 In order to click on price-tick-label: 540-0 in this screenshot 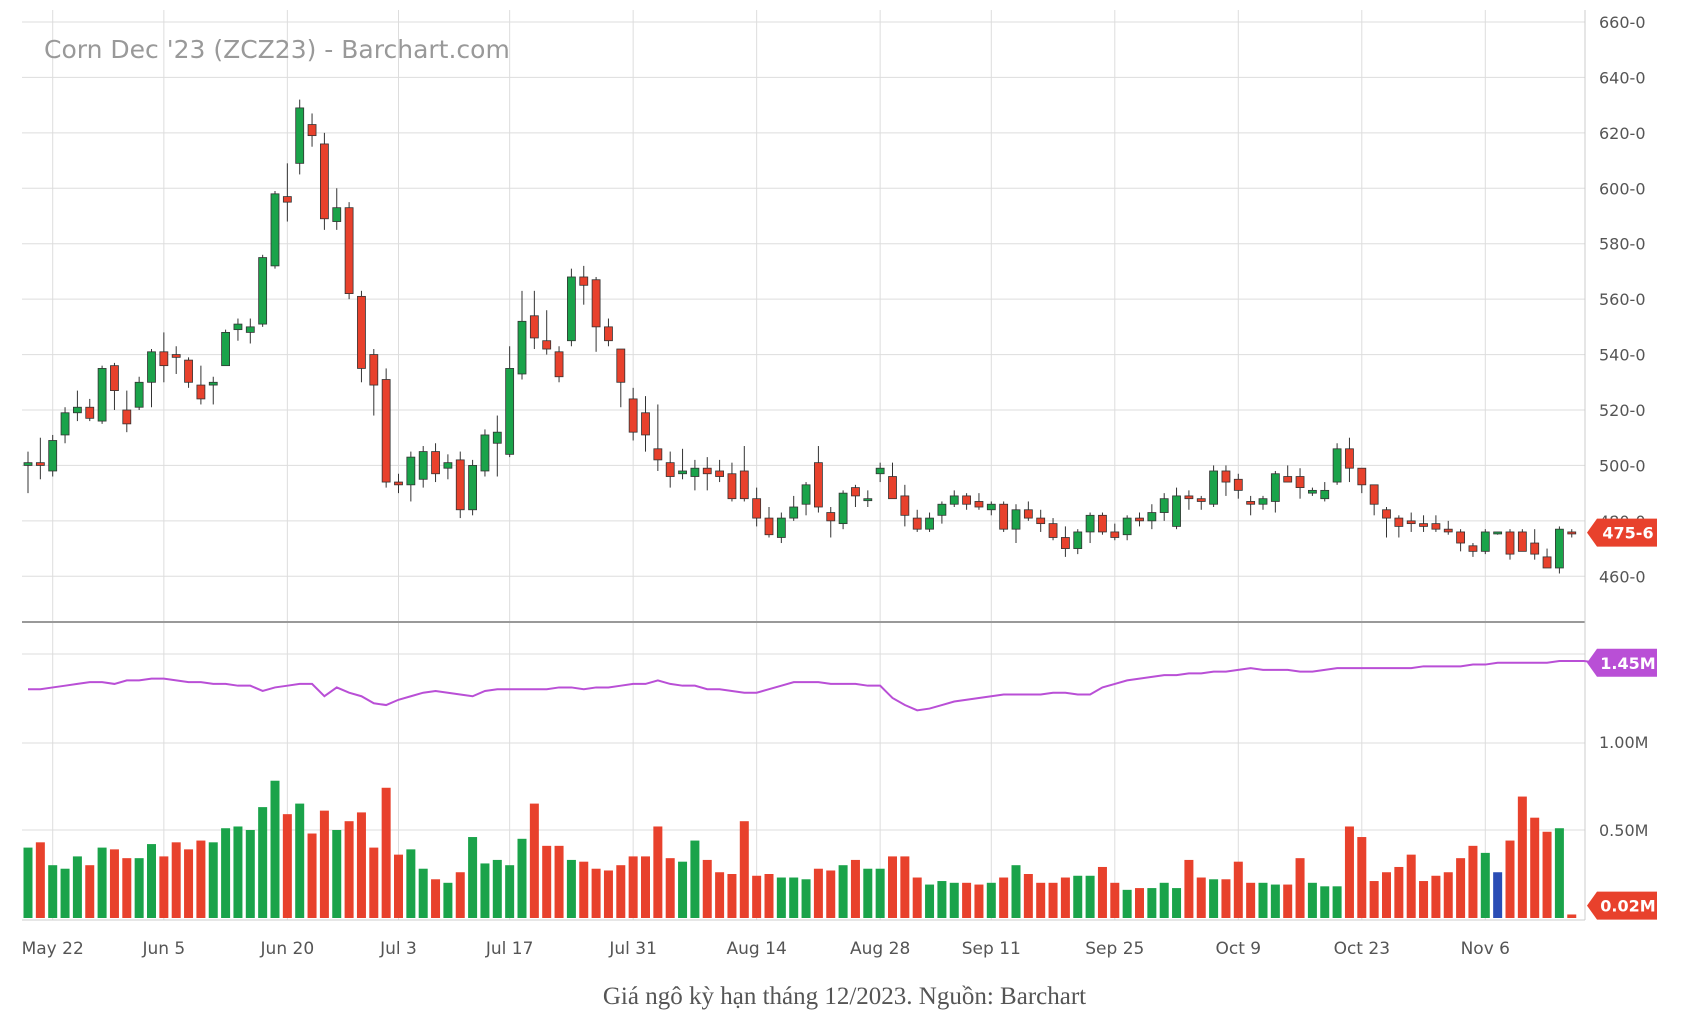, I will do `click(1622, 355)`.